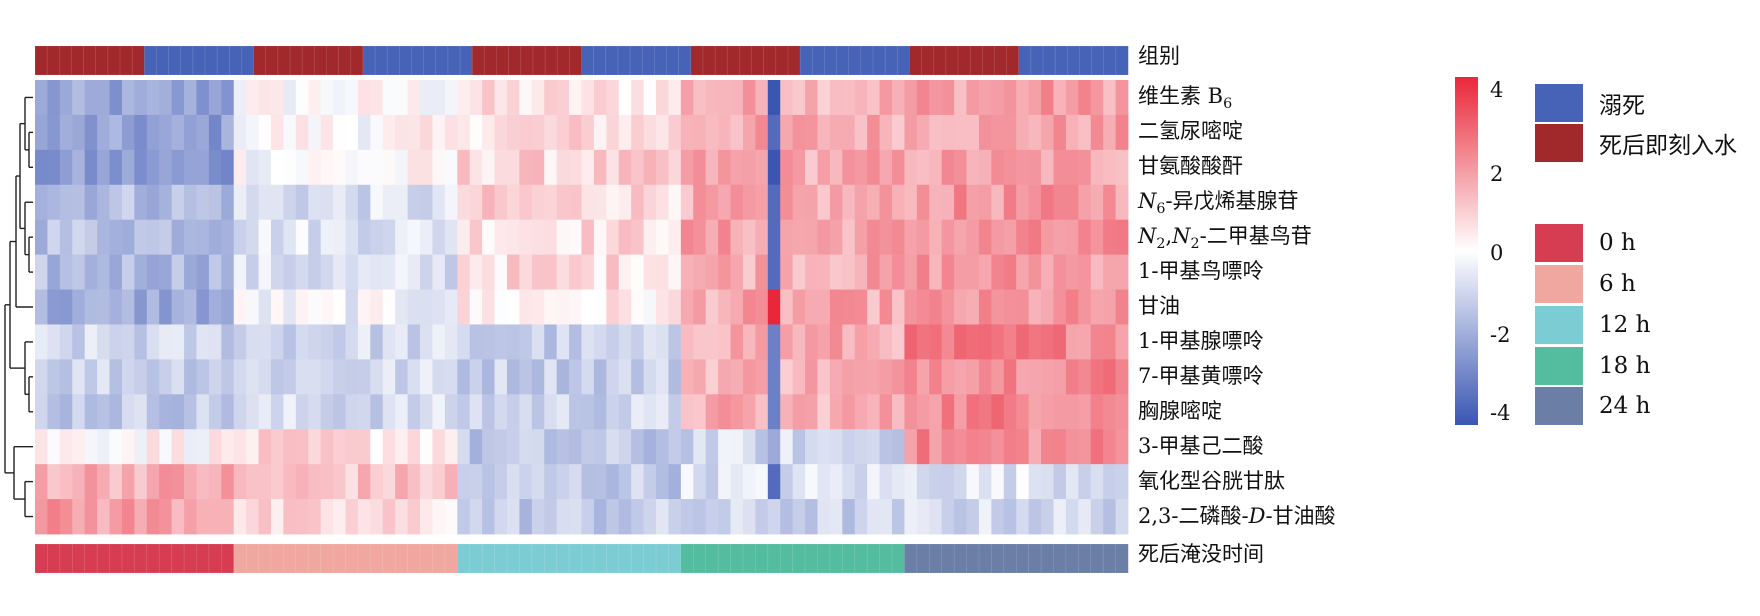  Describe the element at coordinates (1592, 325) in the screenshot. I see `legend-item-12h: 12 h` at that location.